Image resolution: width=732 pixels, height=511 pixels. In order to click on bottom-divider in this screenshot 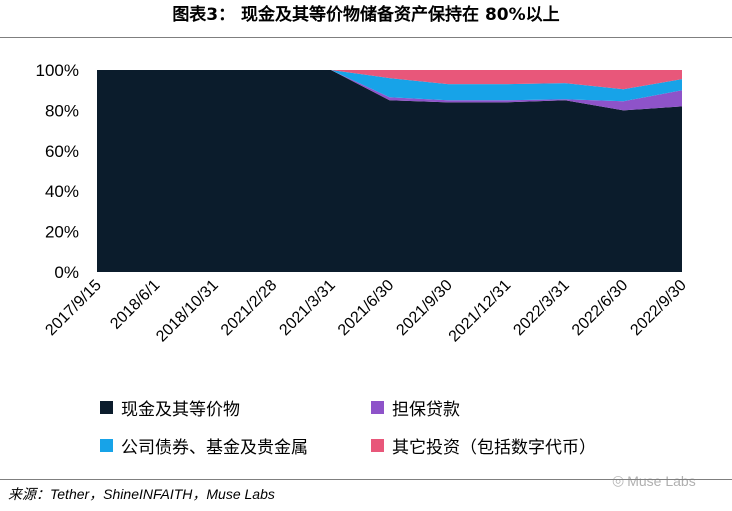, I will do `click(366, 479)`.